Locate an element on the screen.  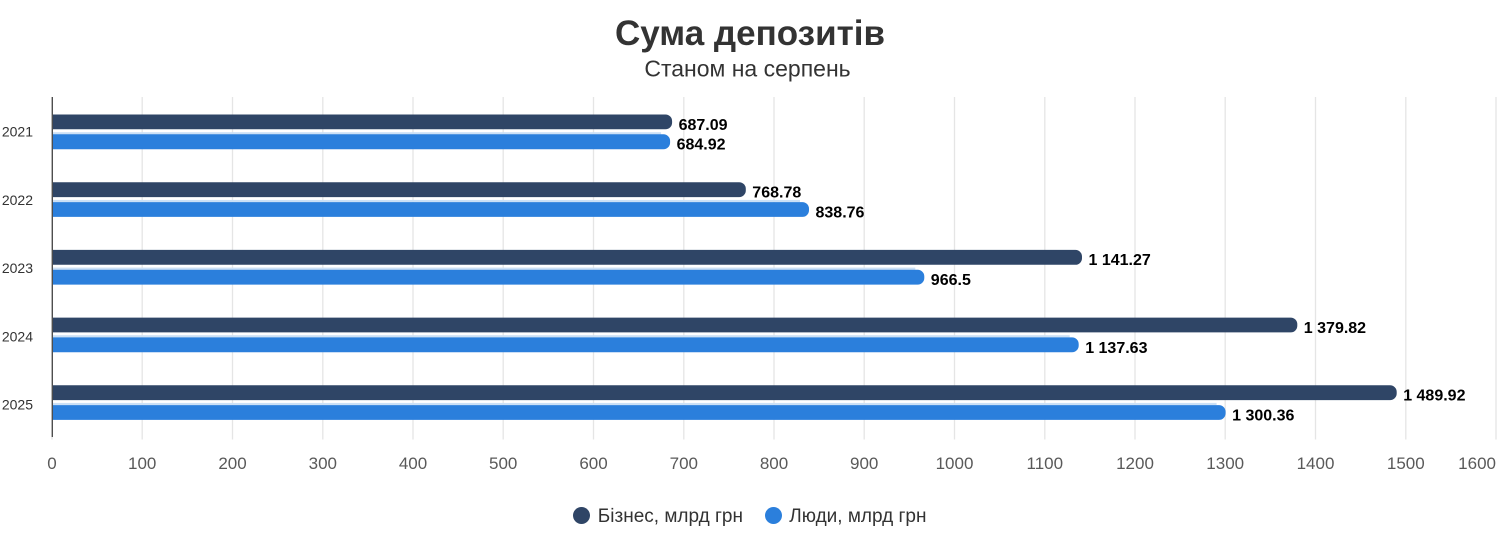
svg-text: 2022 is located at coordinates (17, 200).